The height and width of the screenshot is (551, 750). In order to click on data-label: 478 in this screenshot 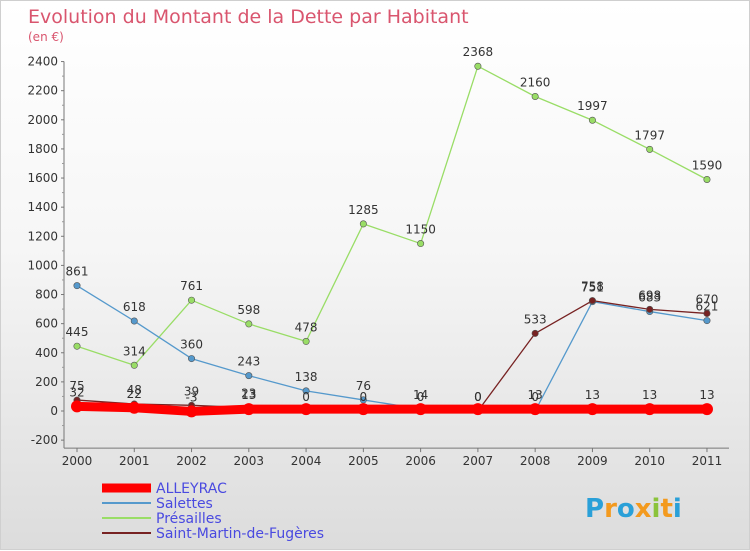, I will do `click(306, 327)`.